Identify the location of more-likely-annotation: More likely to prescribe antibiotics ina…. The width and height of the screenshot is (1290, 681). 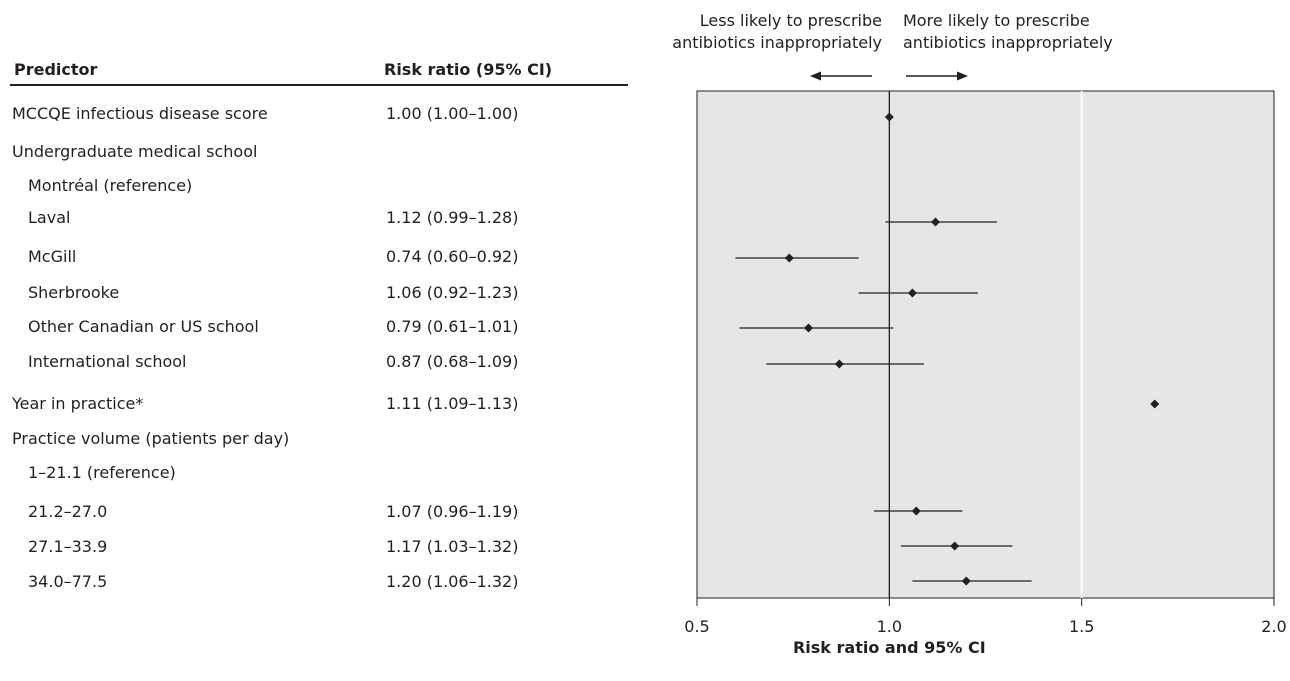
(1008, 32).